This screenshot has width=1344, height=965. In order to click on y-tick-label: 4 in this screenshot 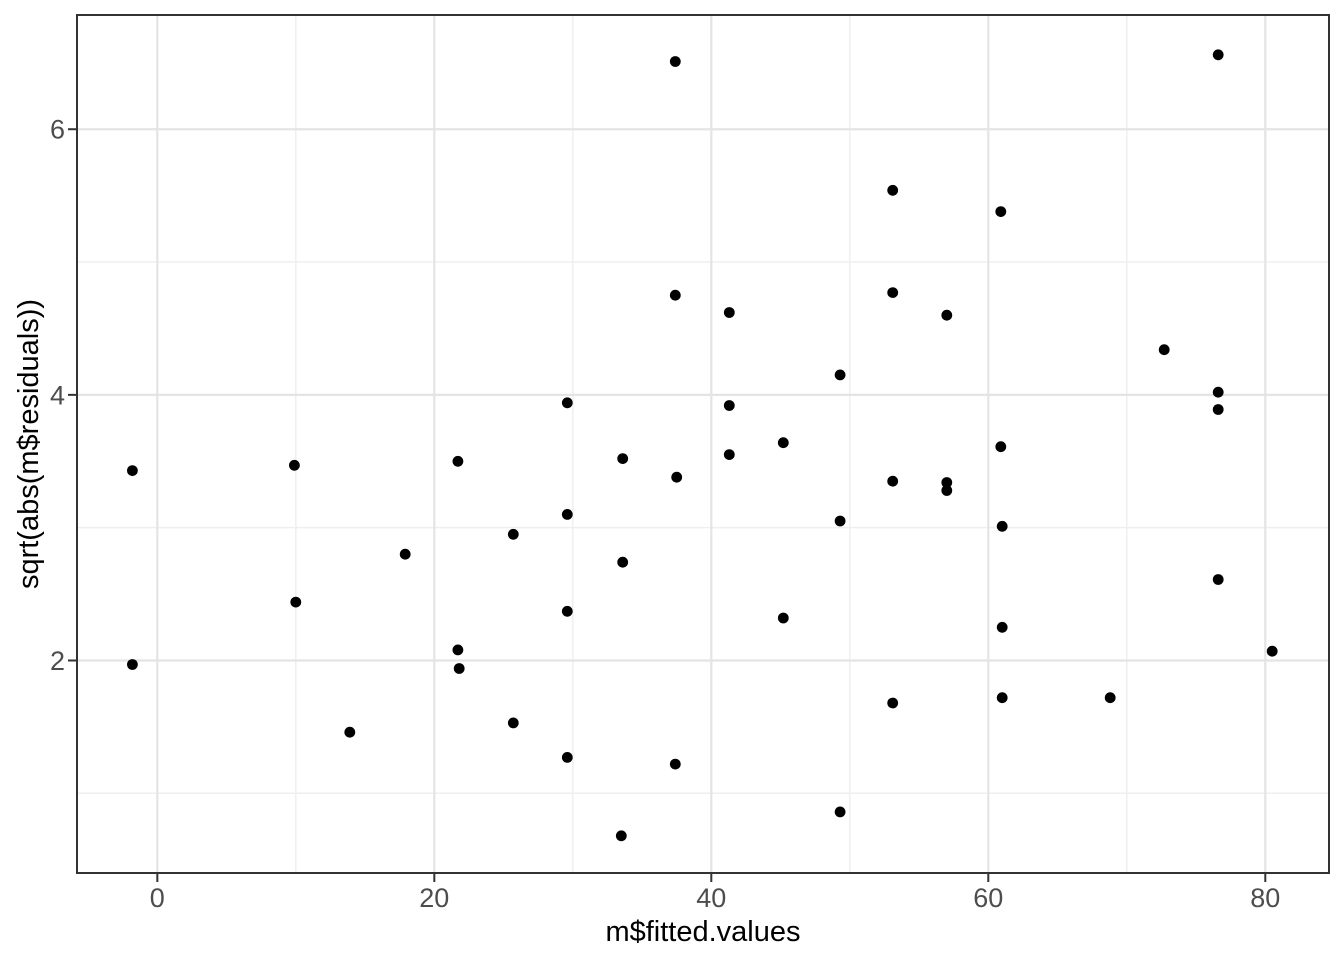, I will do `click(57, 395)`.